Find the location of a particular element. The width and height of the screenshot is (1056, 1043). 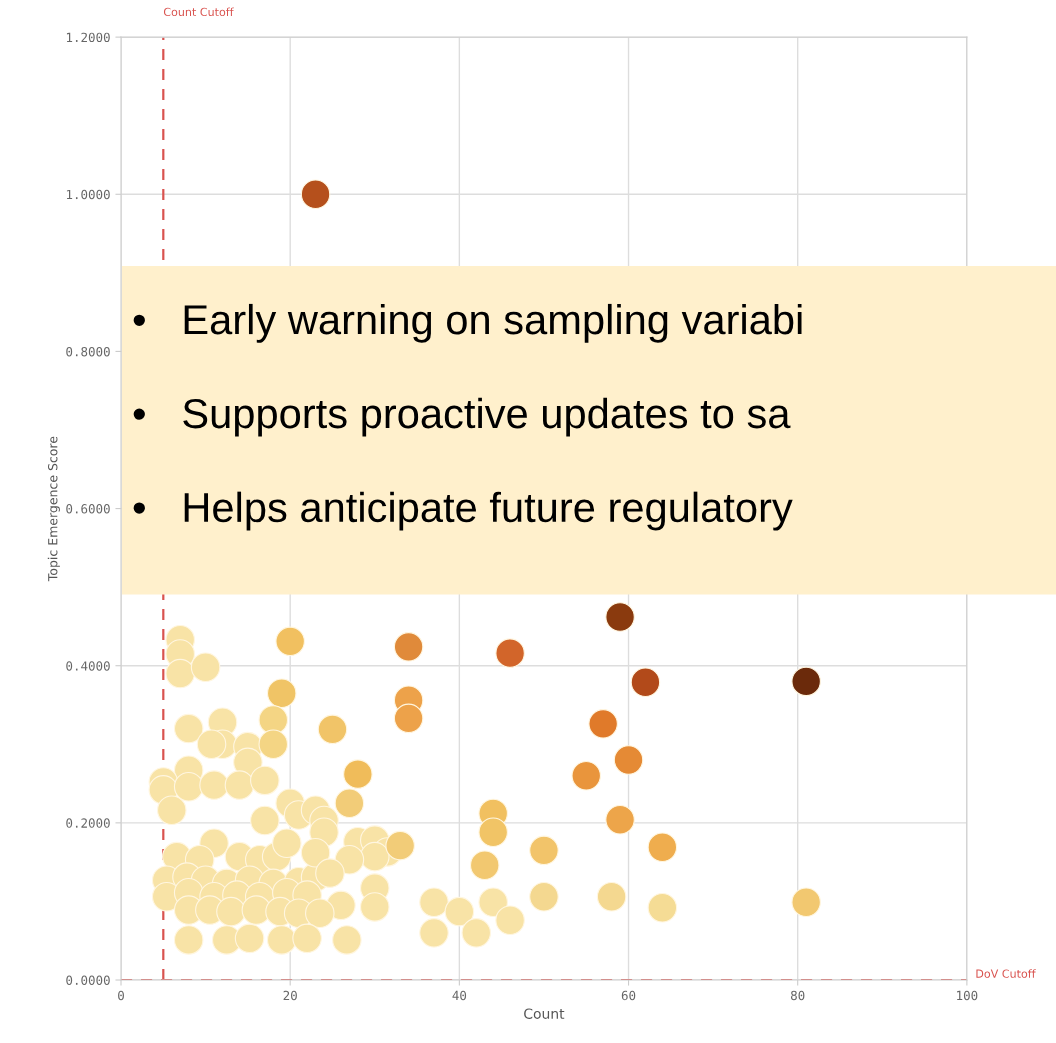

x-axis-title: Count is located at coordinates (544, 1013).